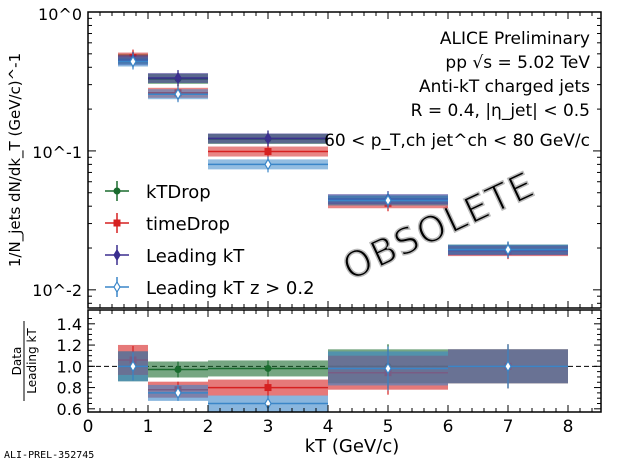  I want to click on y-axis-label: 1/N_jets dN/dk_T (GeV/c)^-1, so click(15, 160).